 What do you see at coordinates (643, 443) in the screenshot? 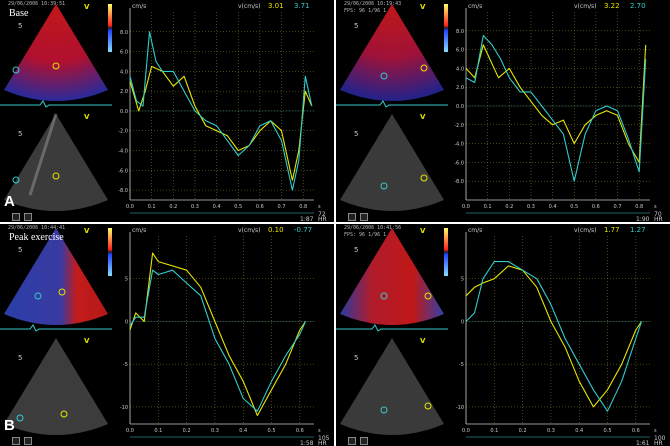
I see `hr-time: 1:61` at bounding box center [643, 443].